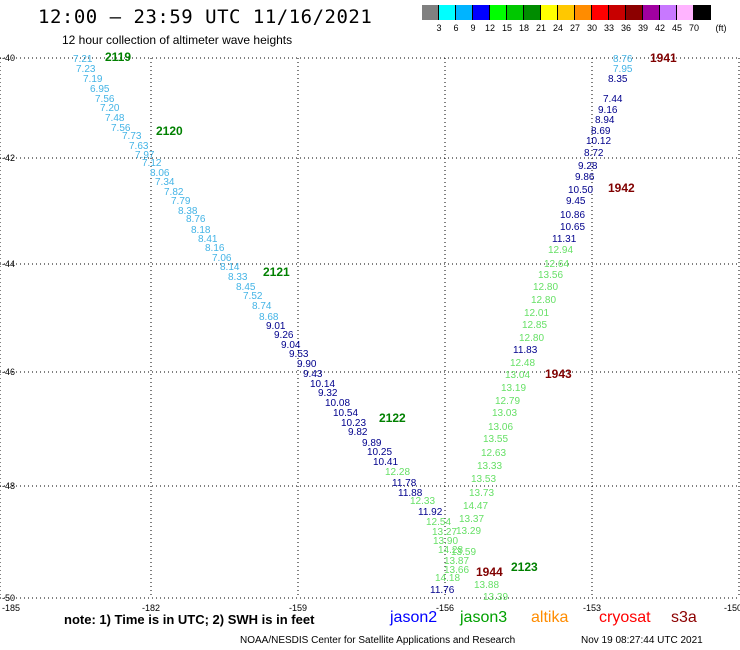 This screenshot has width=740, height=650. I want to click on wave-height-label: 7.23, so click(86, 69).